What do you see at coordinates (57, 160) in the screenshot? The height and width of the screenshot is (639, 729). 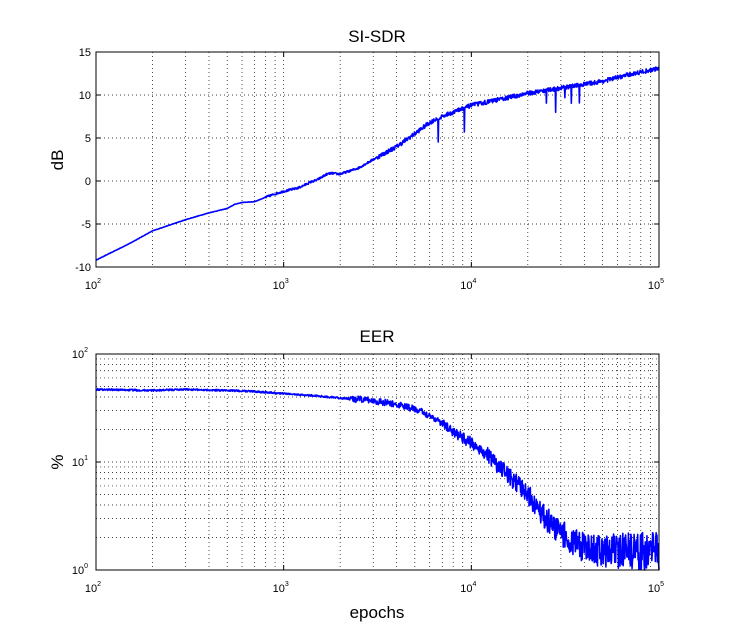 I see `y-axis-label: dB` at bounding box center [57, 160].